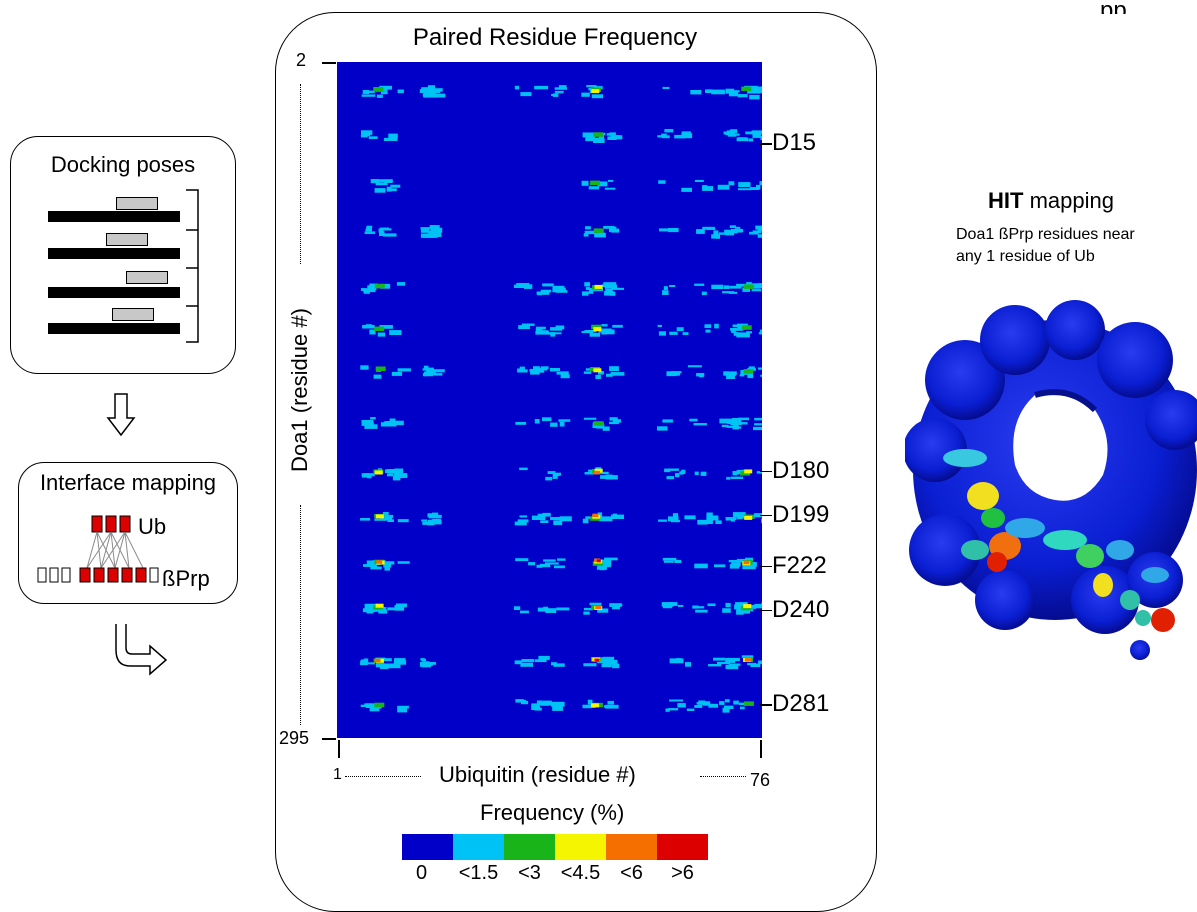 This screenshot has height=912, width=1197. What do you see at coordinates (552, 813) in the screenshot?
I see `legend-title: Frequency (%)` at bounding box center [552, 813].